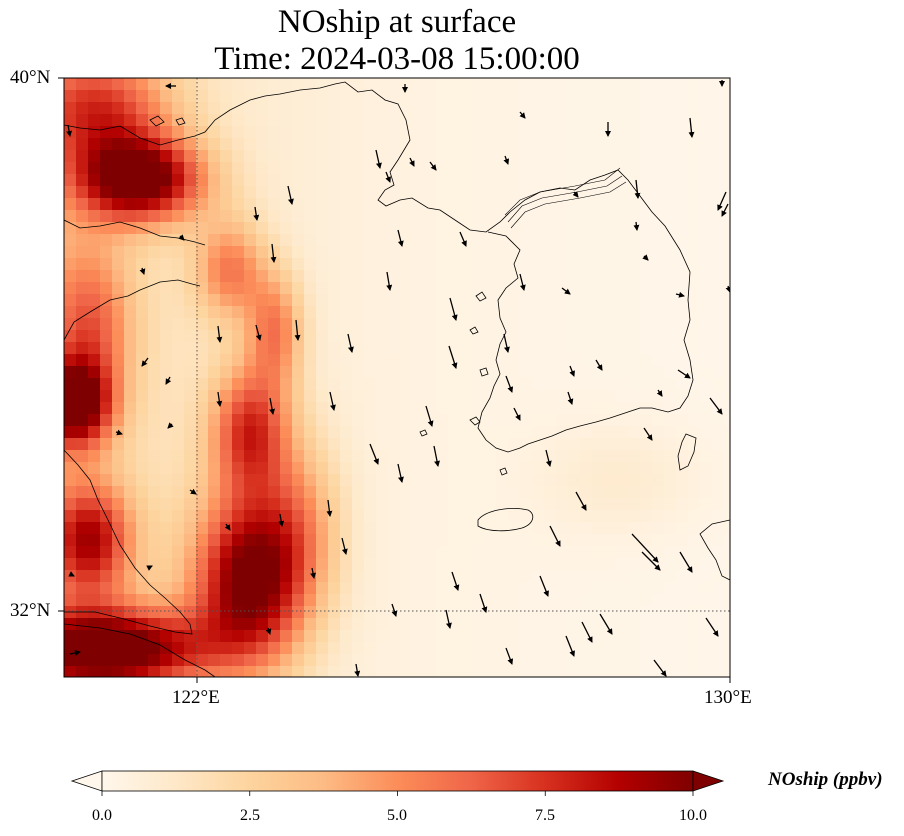 This screenshot has width=904, height=836. Describe the element at coordinates (250, 815) in the screenshot. I see `colorbar-tick-2-5: 2.5` at that location.